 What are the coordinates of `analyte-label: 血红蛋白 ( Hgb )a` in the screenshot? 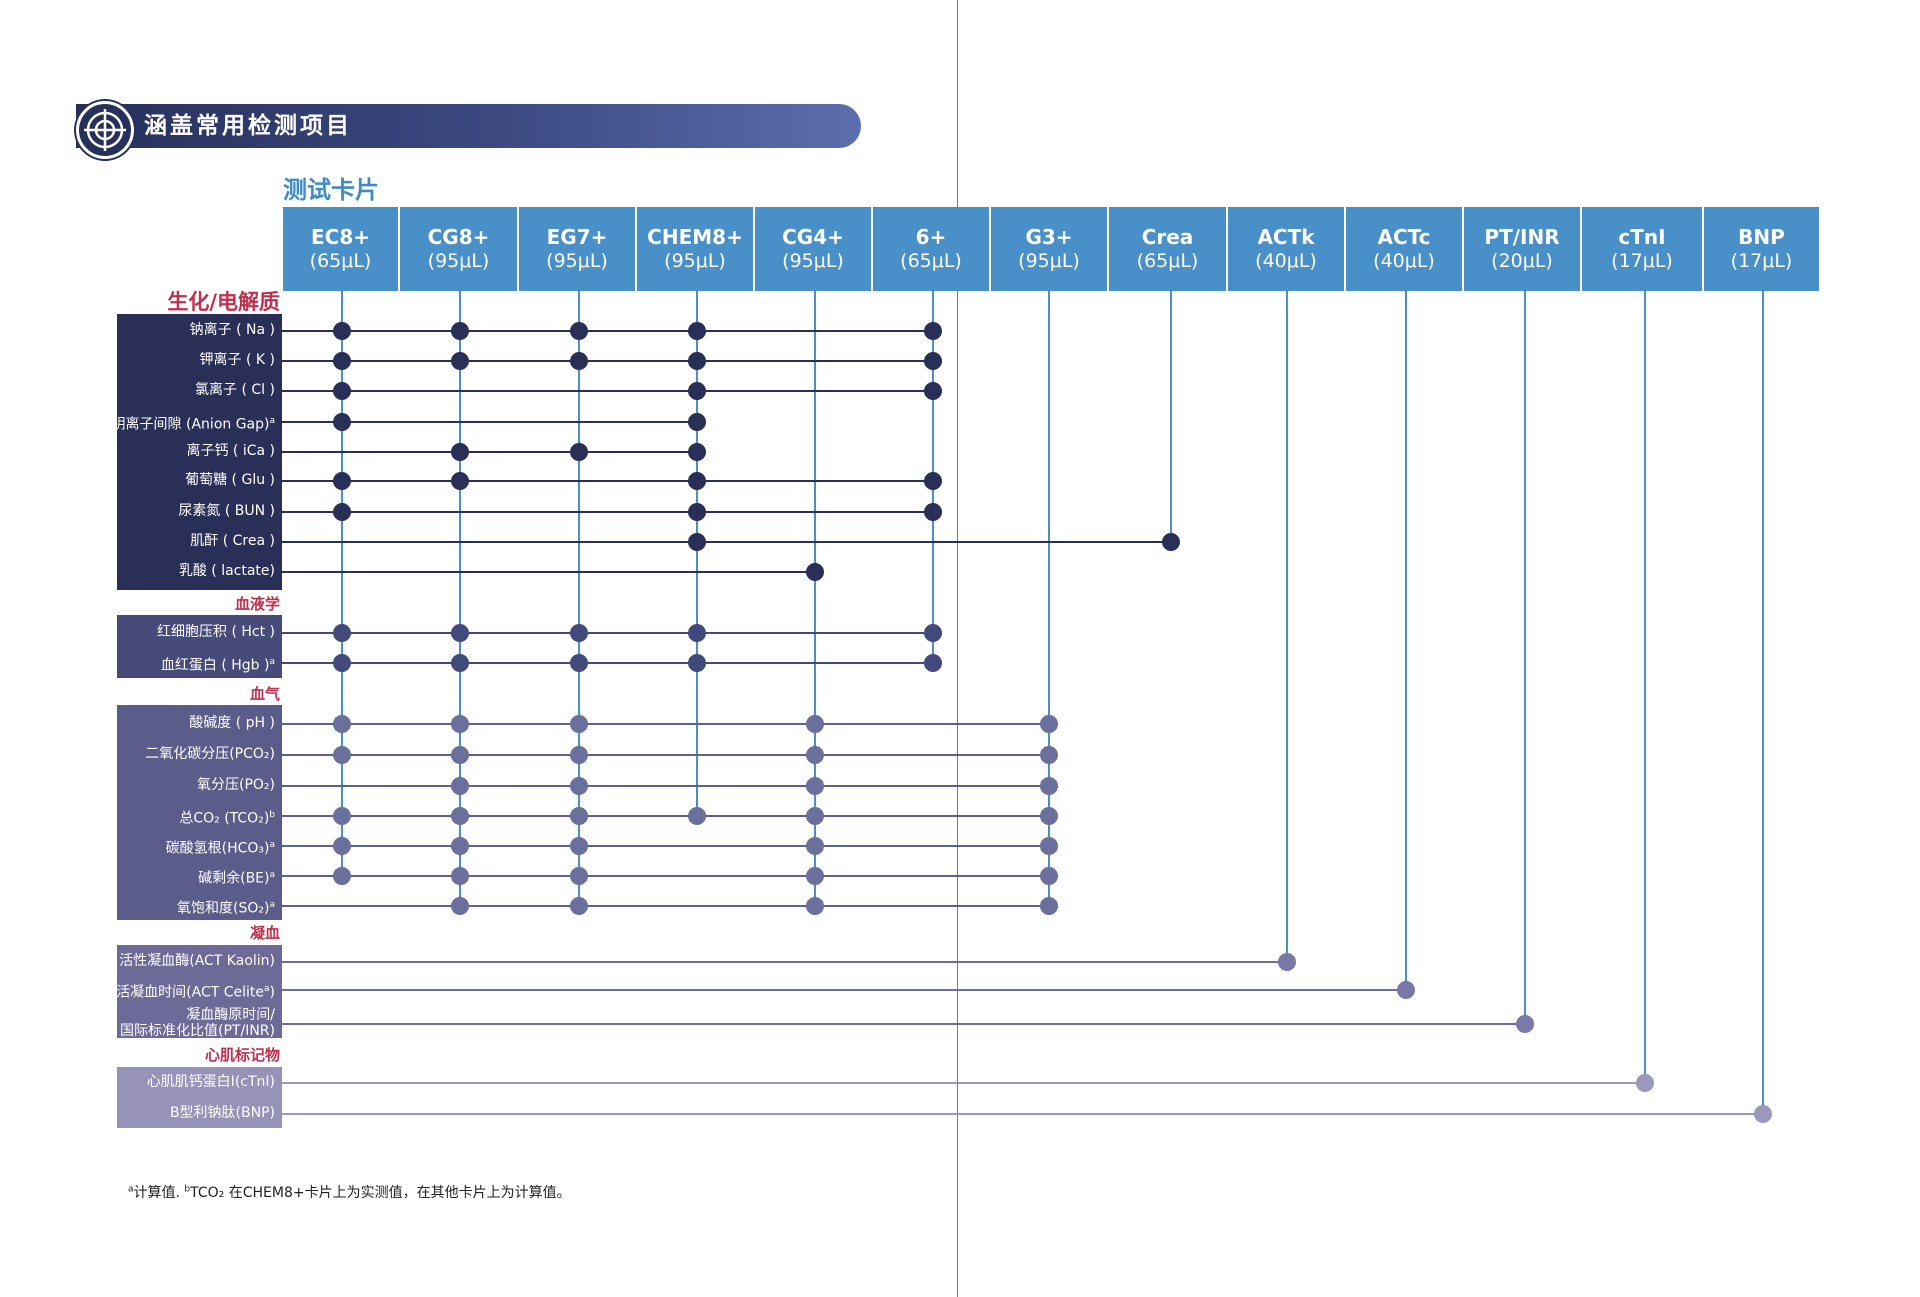 It's located at (217, 665).